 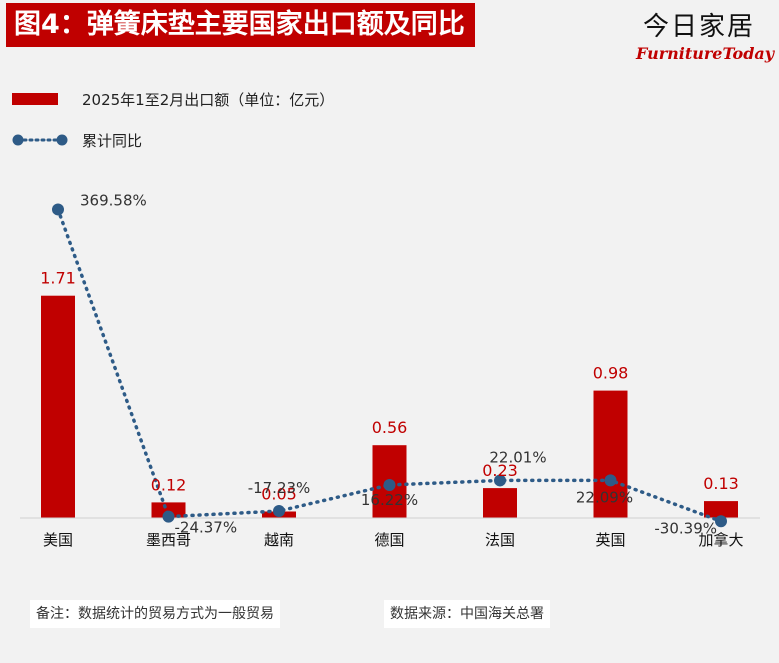 I want to click on category-label: 越南, so click(x=279, y=540).